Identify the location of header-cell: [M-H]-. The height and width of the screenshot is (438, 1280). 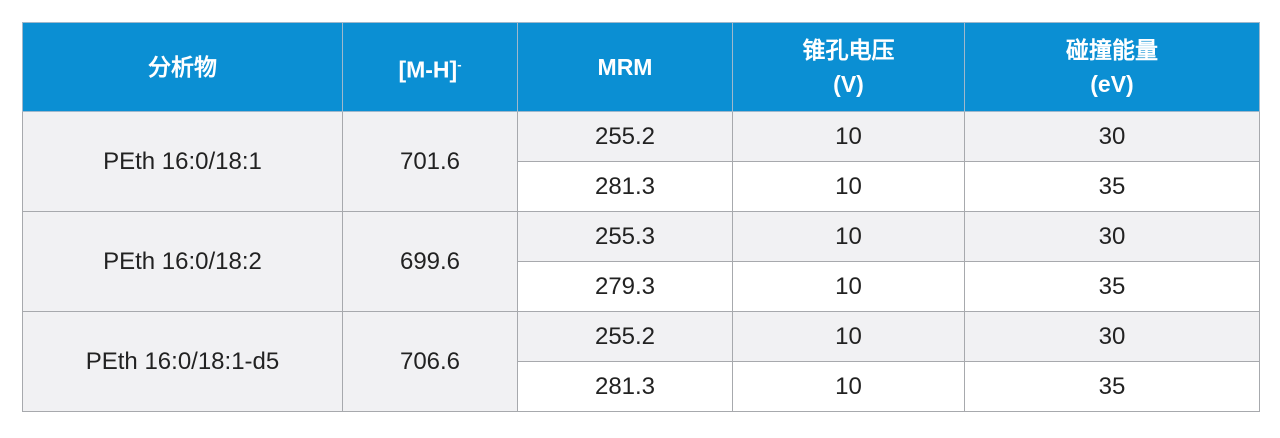
(430, 67).